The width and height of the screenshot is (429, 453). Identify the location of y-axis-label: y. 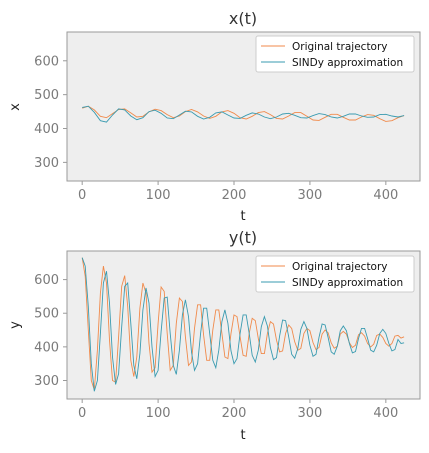
(15, 325).